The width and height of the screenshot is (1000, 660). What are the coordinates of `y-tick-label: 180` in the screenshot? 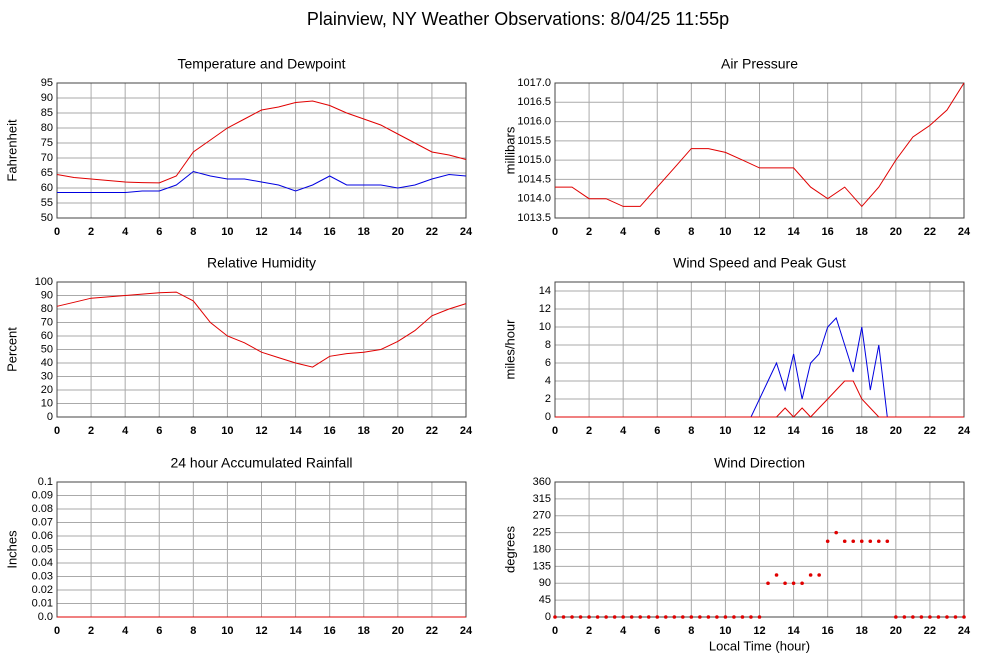 It's located at (542, 549).